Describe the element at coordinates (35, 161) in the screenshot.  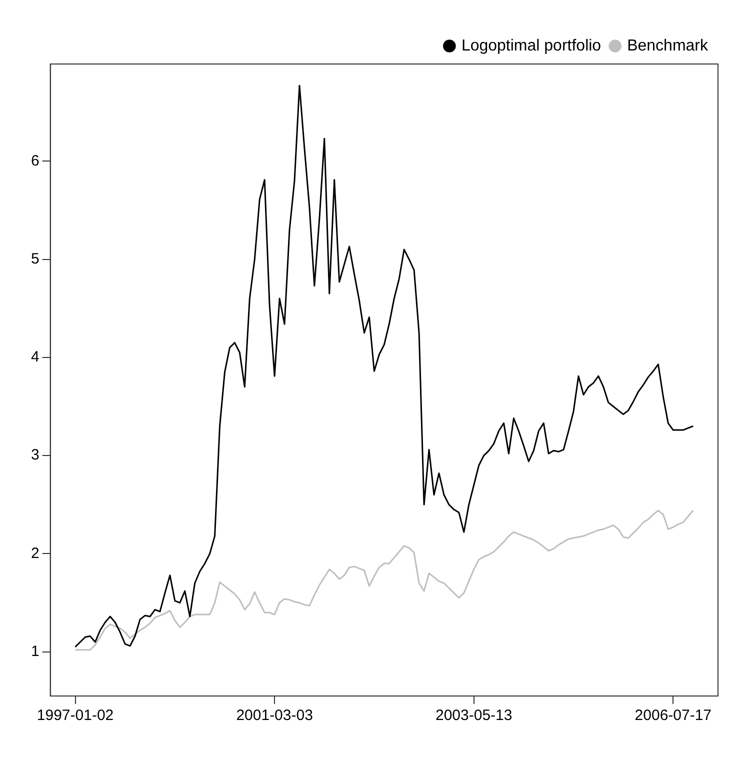
I see `y-tick-label: 6` at that location.